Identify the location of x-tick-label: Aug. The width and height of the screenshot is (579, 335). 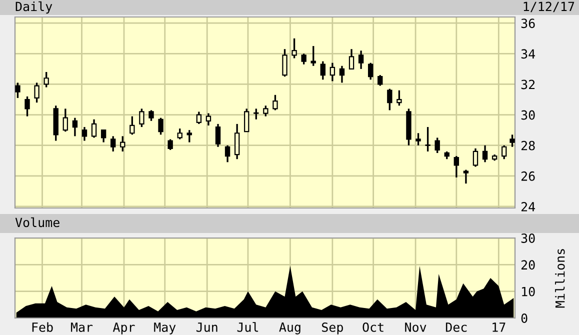
(289, 328).